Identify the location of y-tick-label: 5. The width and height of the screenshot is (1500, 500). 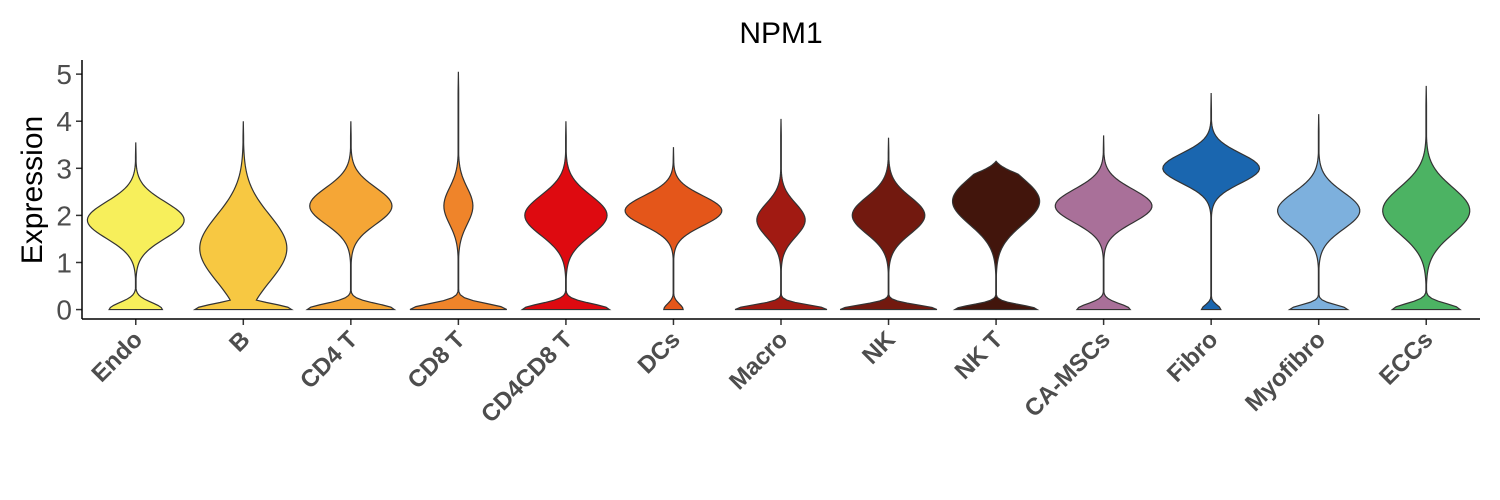
(64, 74).